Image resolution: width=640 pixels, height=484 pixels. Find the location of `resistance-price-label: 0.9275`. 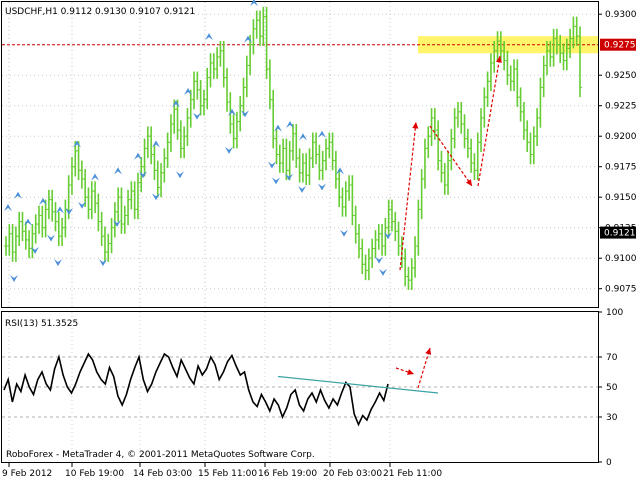

resistance-price-label: 0.9275 is located at coordinates (620, 46).